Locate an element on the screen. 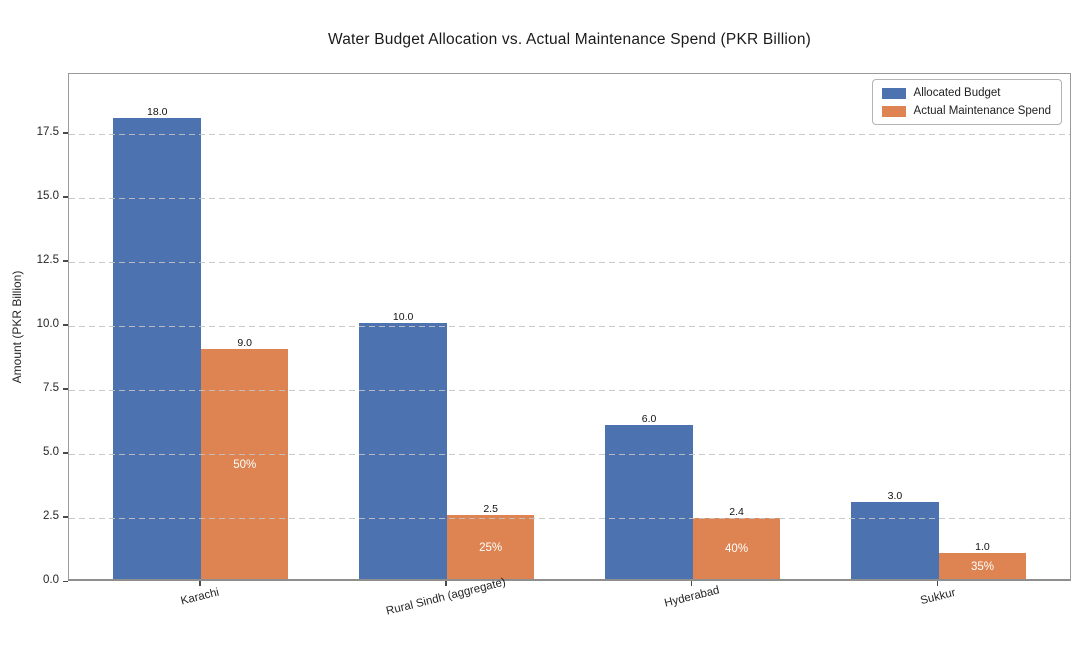  legend-label-actual-maintenance-spend: Actual Maintenance Spend is located at coordinates (982, 111).